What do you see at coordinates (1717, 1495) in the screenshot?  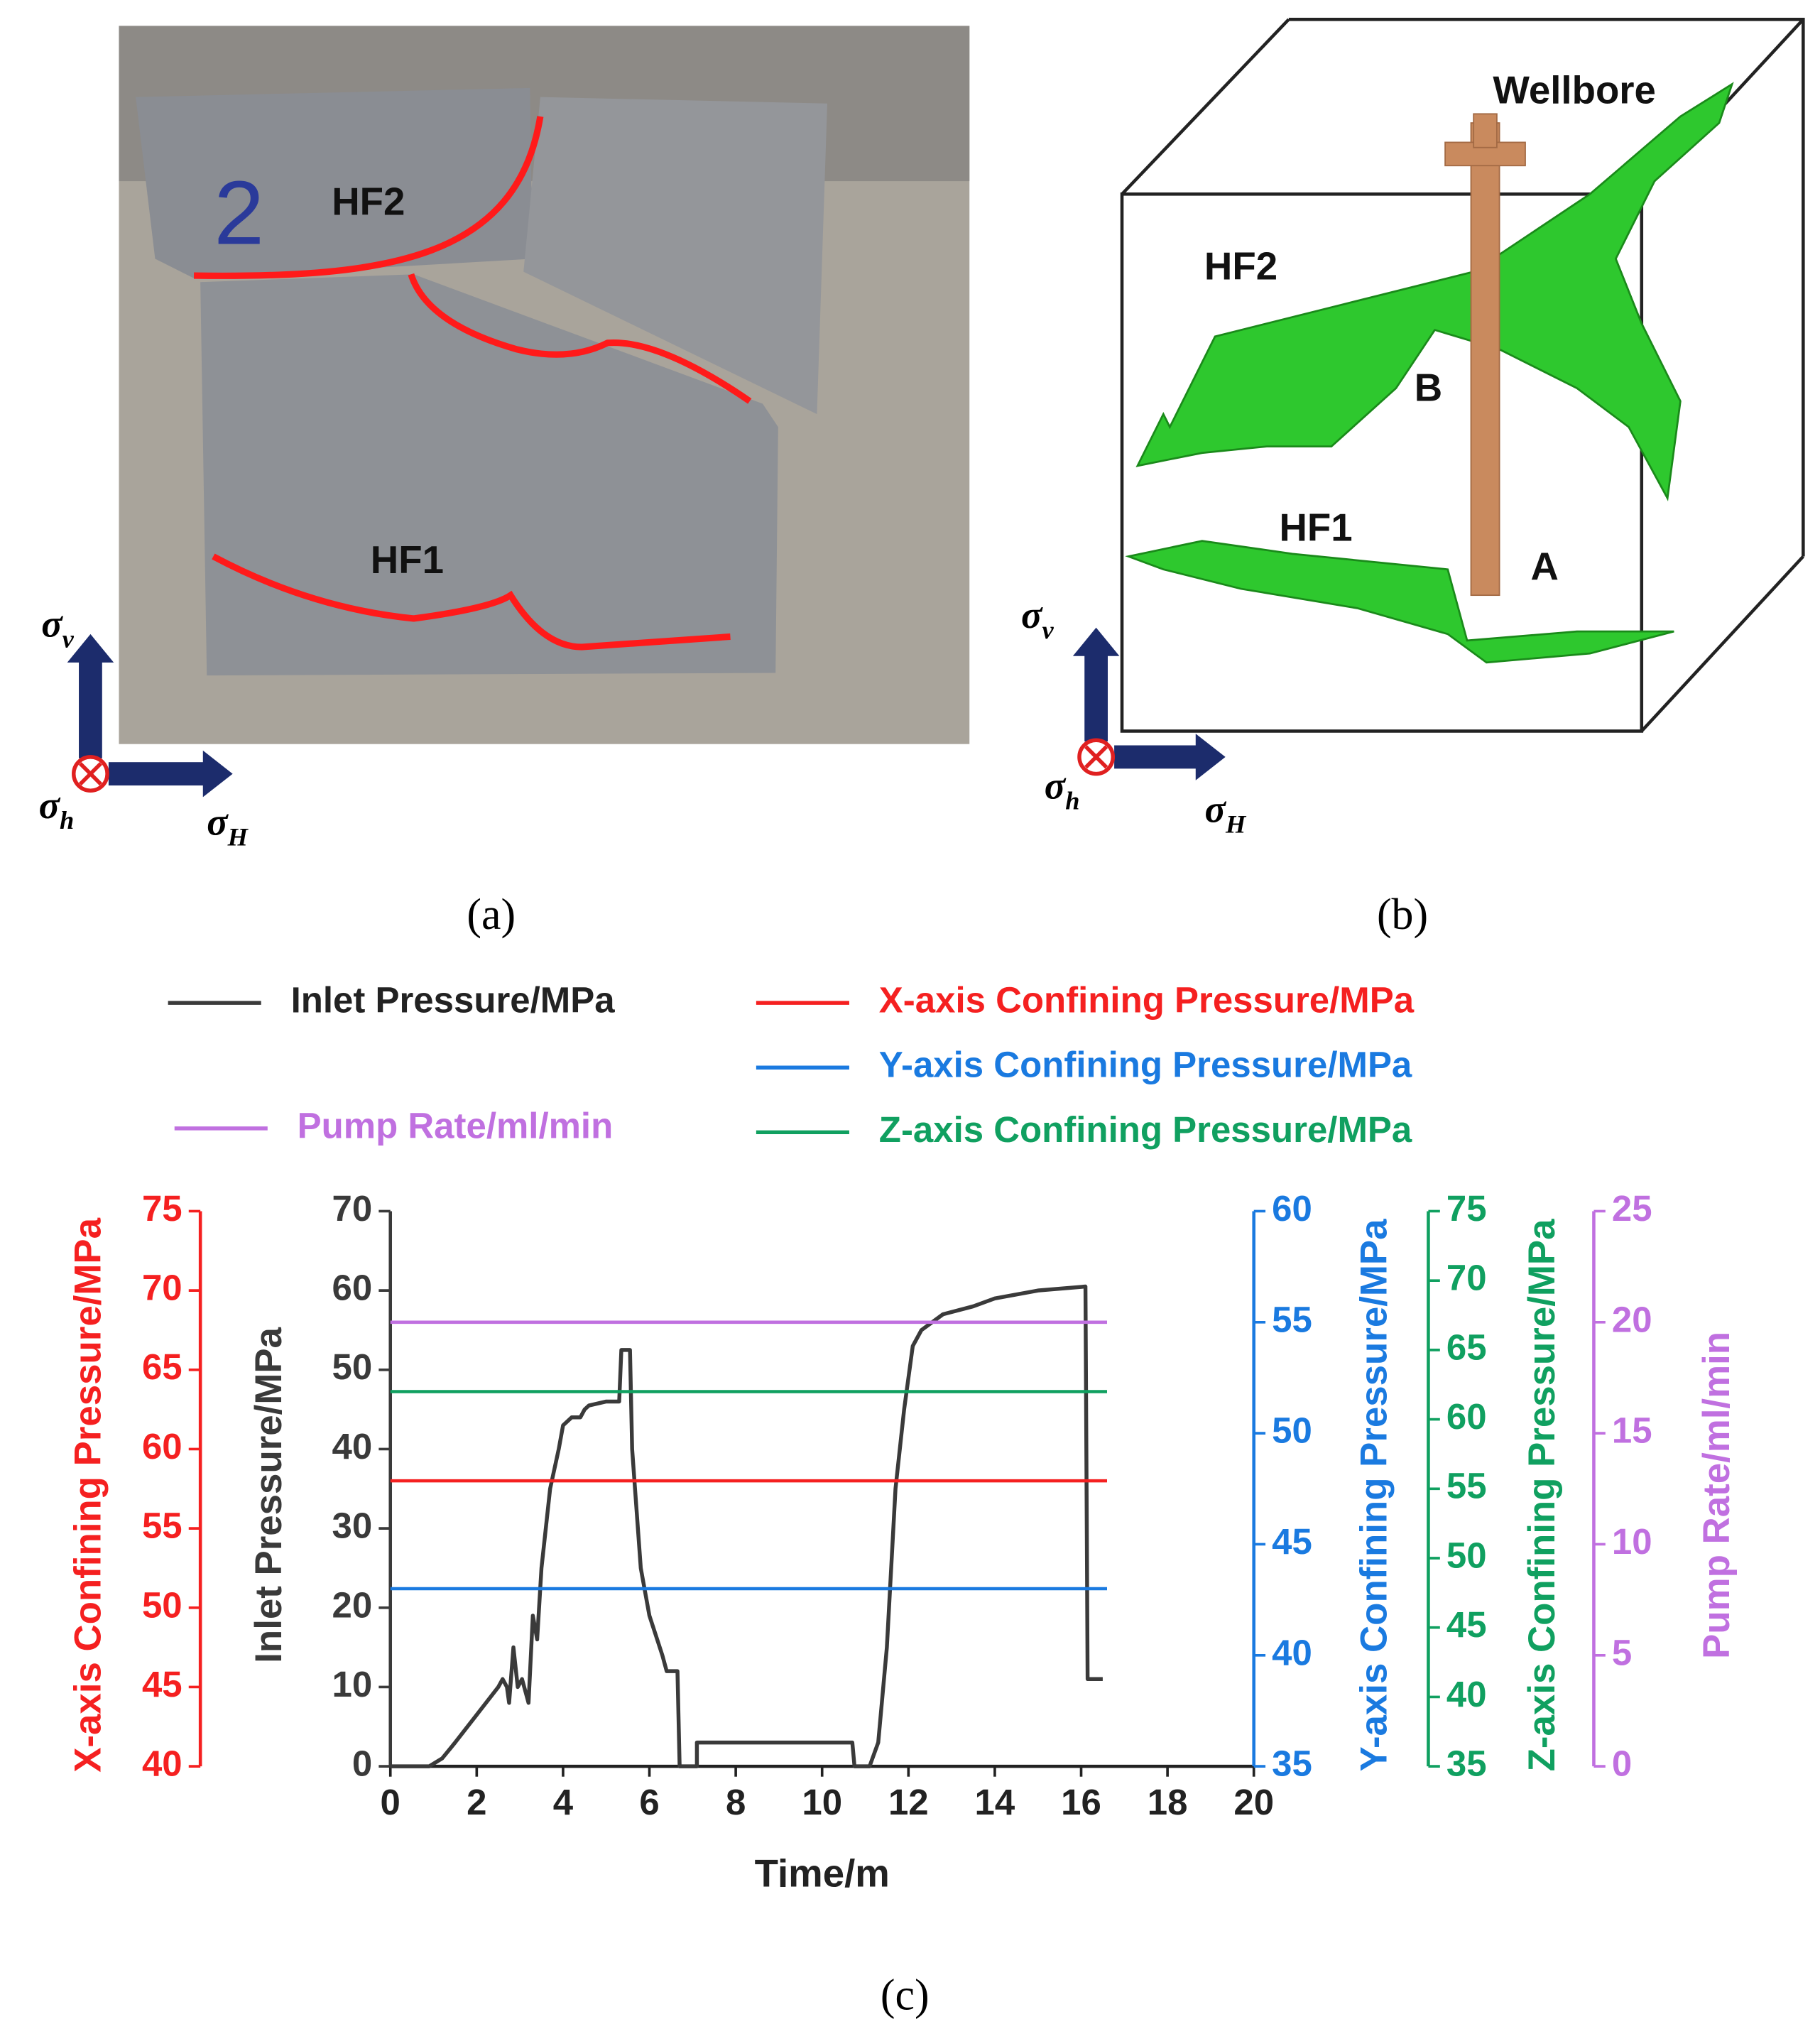 I see `y-axis-title: Pump Rate/ml/min` at bounding box center [1717, 1495].